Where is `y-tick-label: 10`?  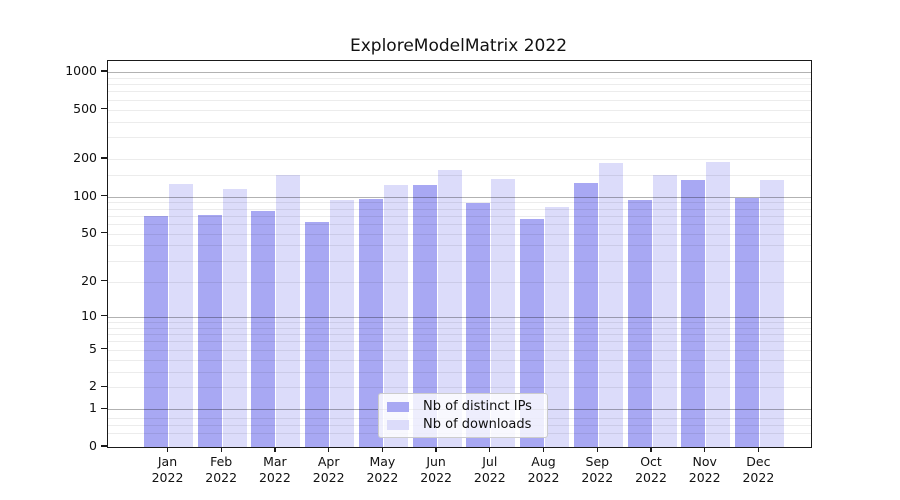
y-tick-label: 10 is located at coordinates (89, 315).